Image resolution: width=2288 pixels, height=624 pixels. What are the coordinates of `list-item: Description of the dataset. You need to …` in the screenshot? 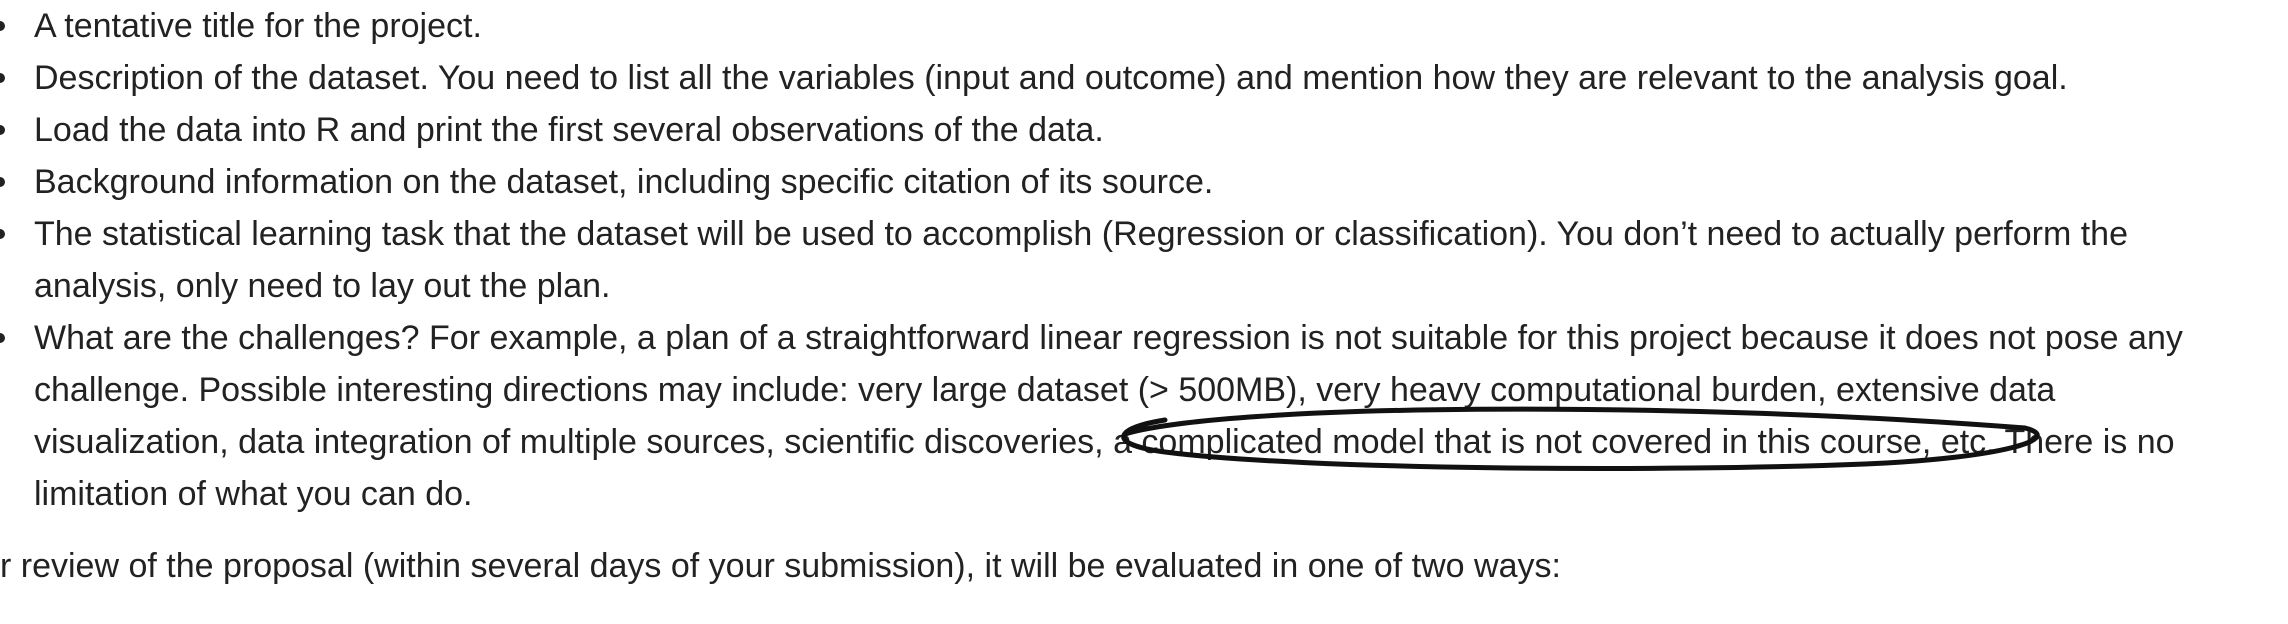 It's located at (1115, 78).